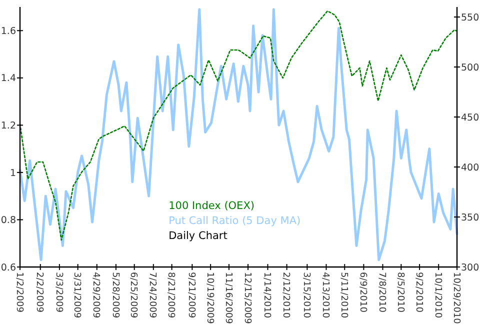  What do you see at coordinates (234, 221) in the screenshot?
I see `text: Put Call Ratio (5 Day MA)` at bounding box center [234, 221].